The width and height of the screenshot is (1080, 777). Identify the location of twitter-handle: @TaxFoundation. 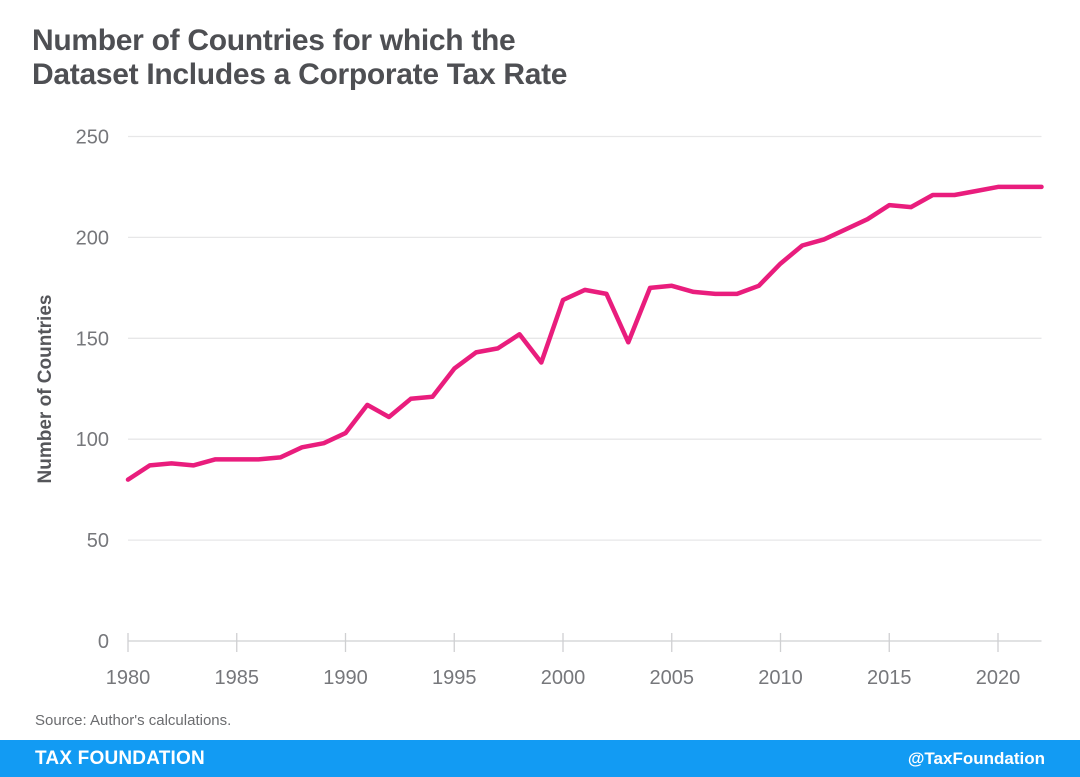
(976, 758).